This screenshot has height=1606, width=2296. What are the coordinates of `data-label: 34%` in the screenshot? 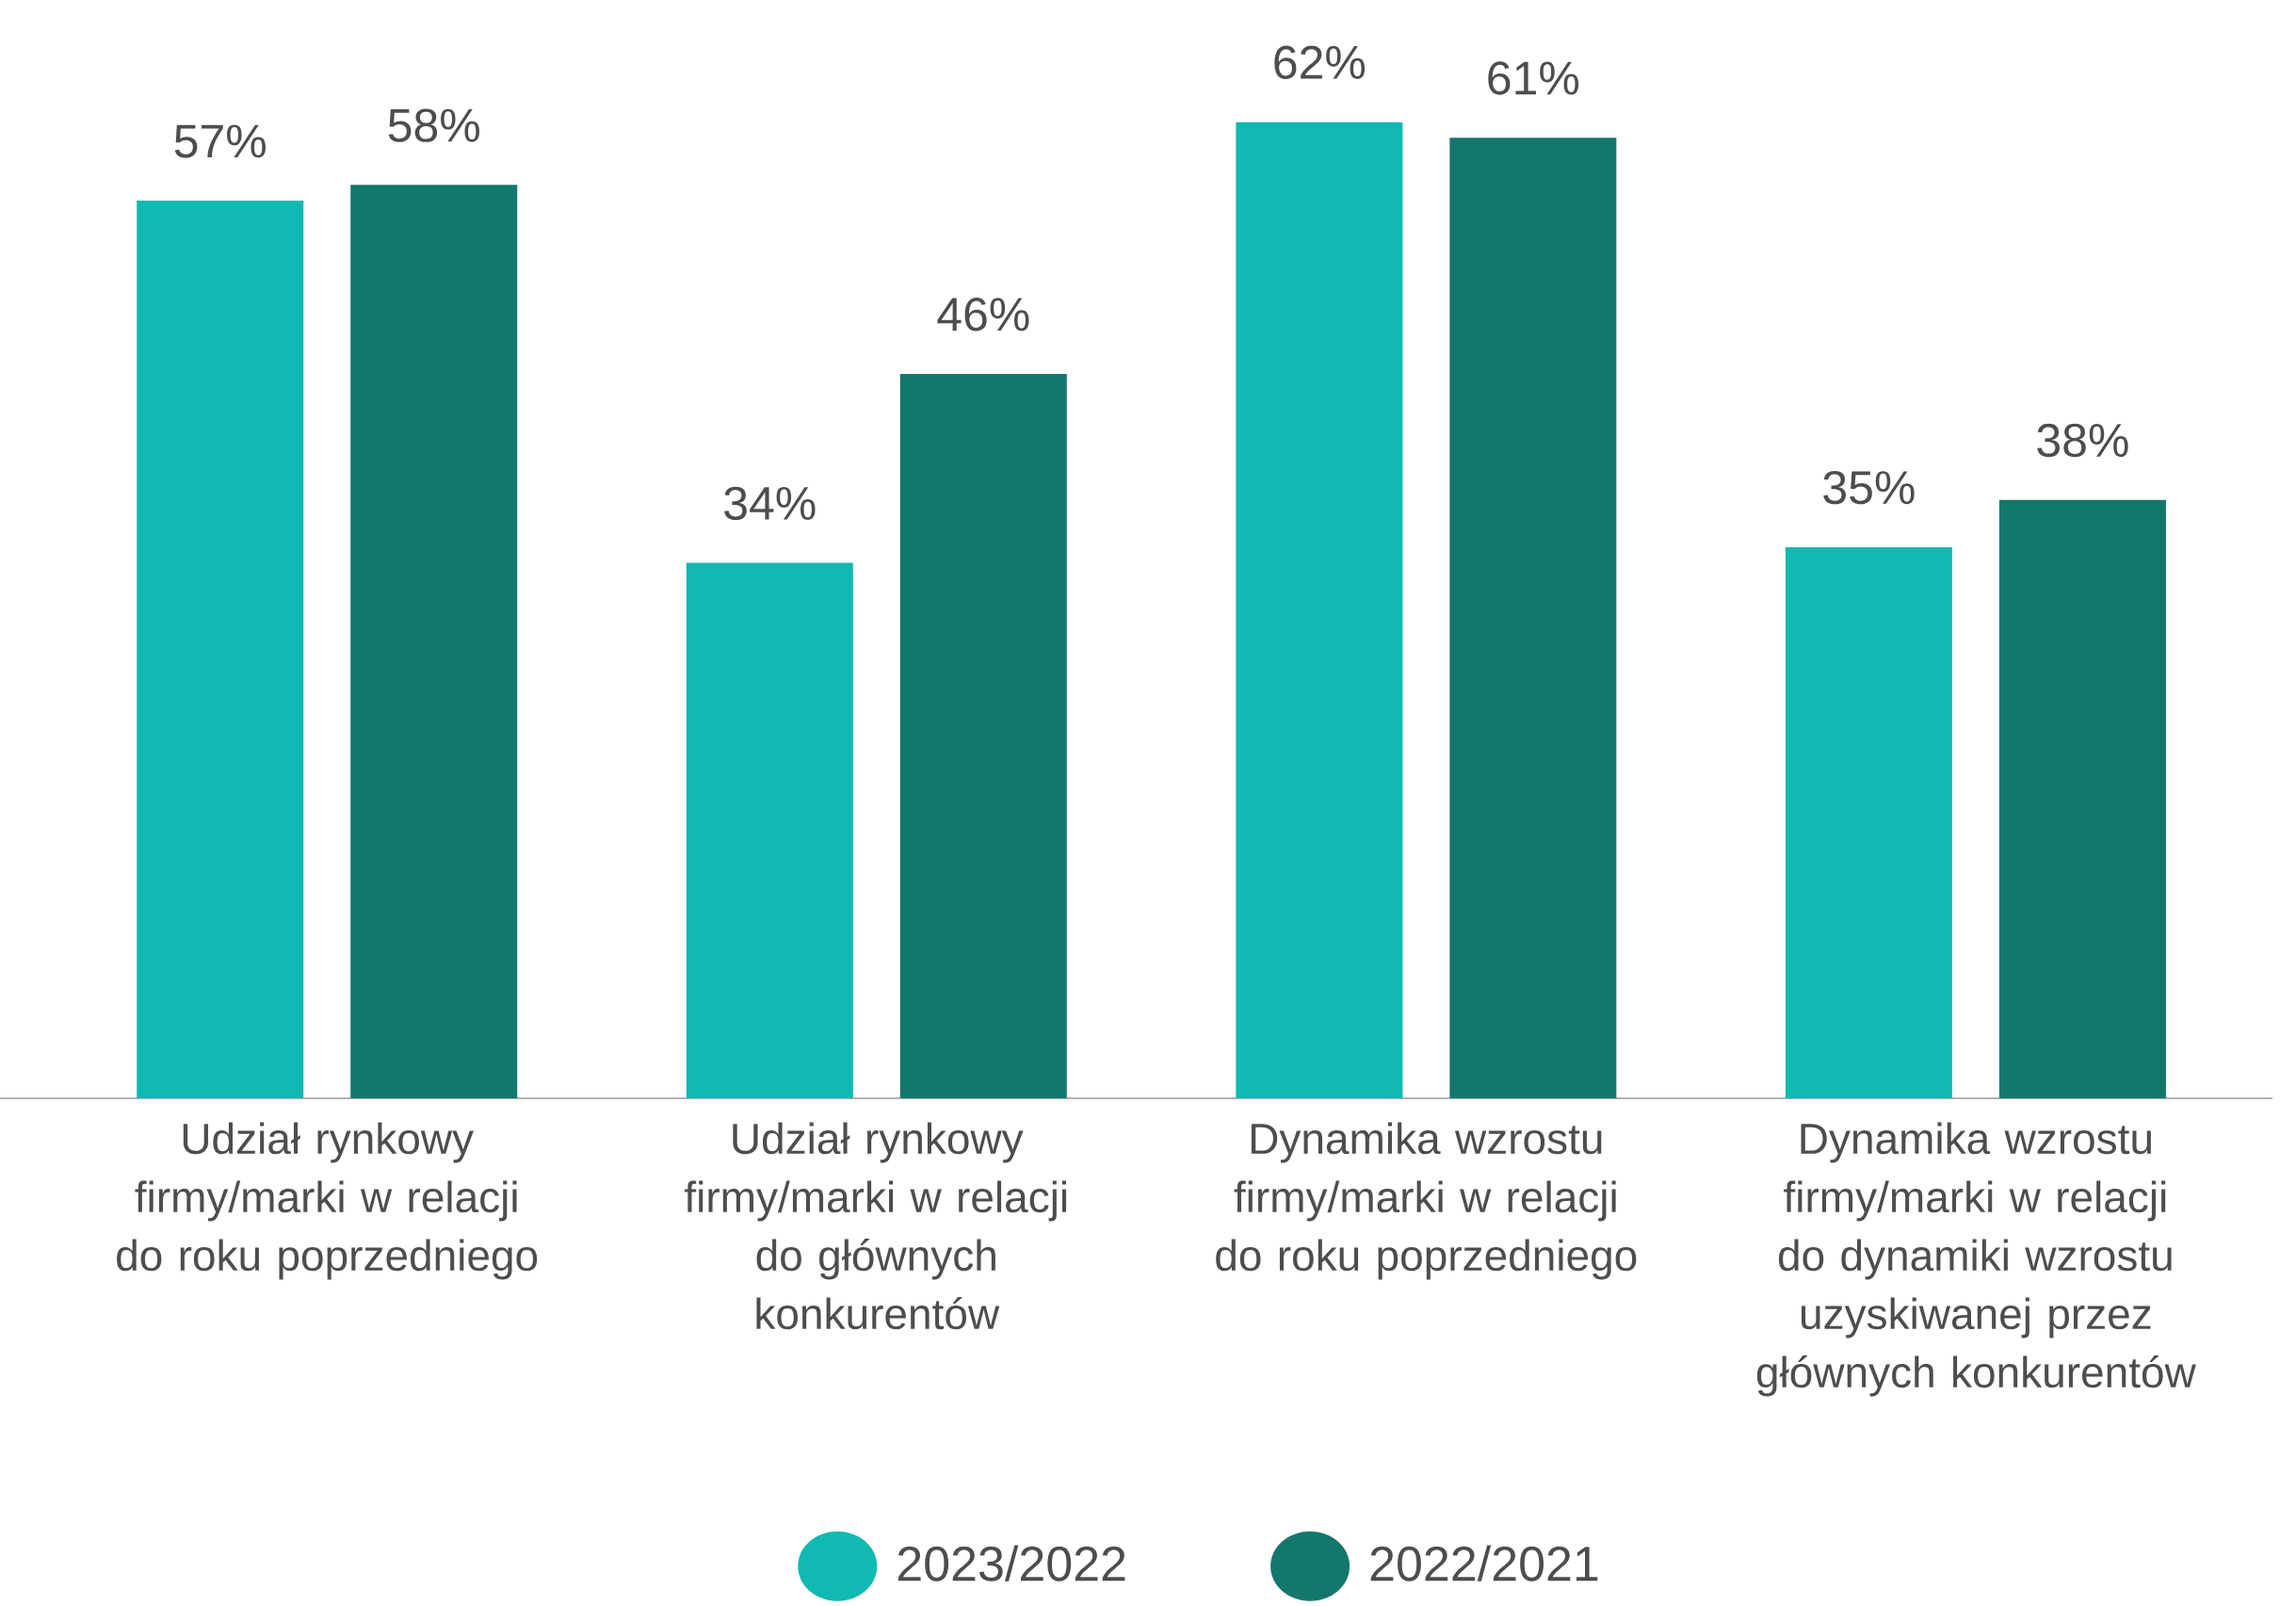 It's located at (770, 503).